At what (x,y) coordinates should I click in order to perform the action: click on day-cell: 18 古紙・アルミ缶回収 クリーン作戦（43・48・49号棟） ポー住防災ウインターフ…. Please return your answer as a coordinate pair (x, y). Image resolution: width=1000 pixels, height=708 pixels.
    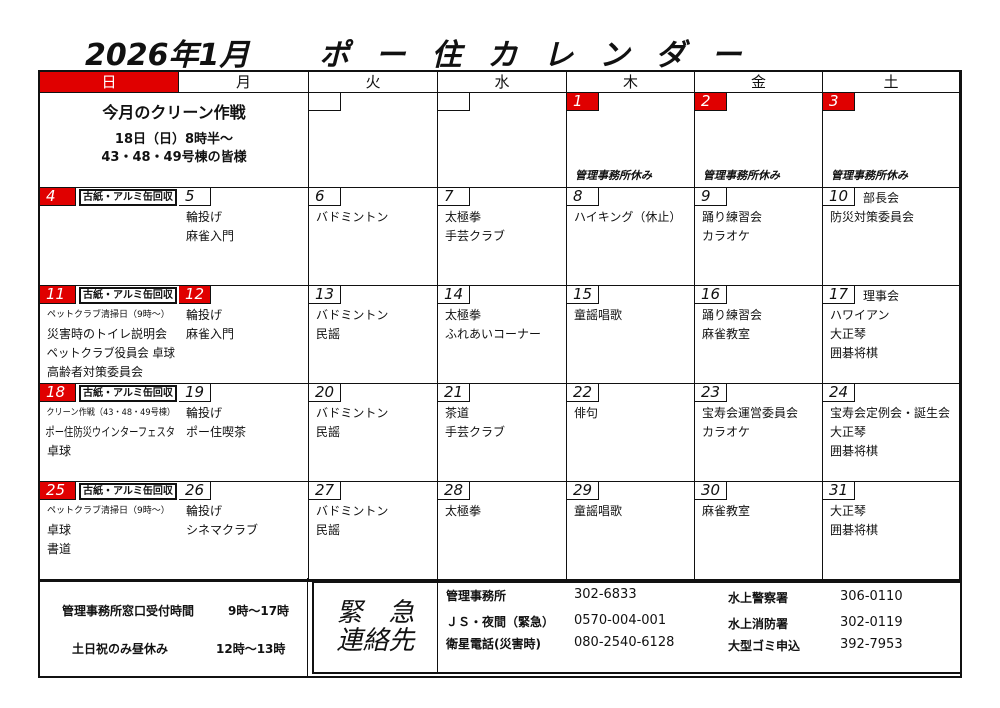
    Looking at the image, I should click on (109, 433).